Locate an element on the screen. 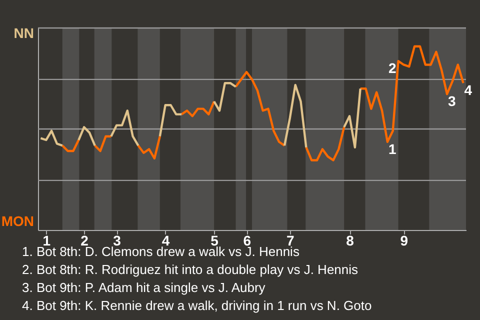 The width and height of the screenshot is (480, 320). x-tick-label: 4 is located at coordinates (166, 240).